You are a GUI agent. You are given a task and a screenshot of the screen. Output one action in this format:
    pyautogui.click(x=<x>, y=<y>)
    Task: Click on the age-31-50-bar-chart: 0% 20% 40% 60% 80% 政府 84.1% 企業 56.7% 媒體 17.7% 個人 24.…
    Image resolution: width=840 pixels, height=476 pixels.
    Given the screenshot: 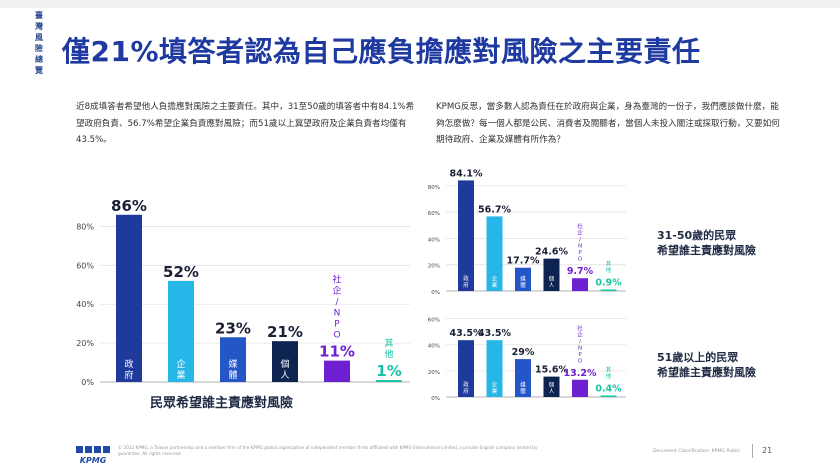 What is the action you would take?
    pyautogui.click(x=527, y=232)
    